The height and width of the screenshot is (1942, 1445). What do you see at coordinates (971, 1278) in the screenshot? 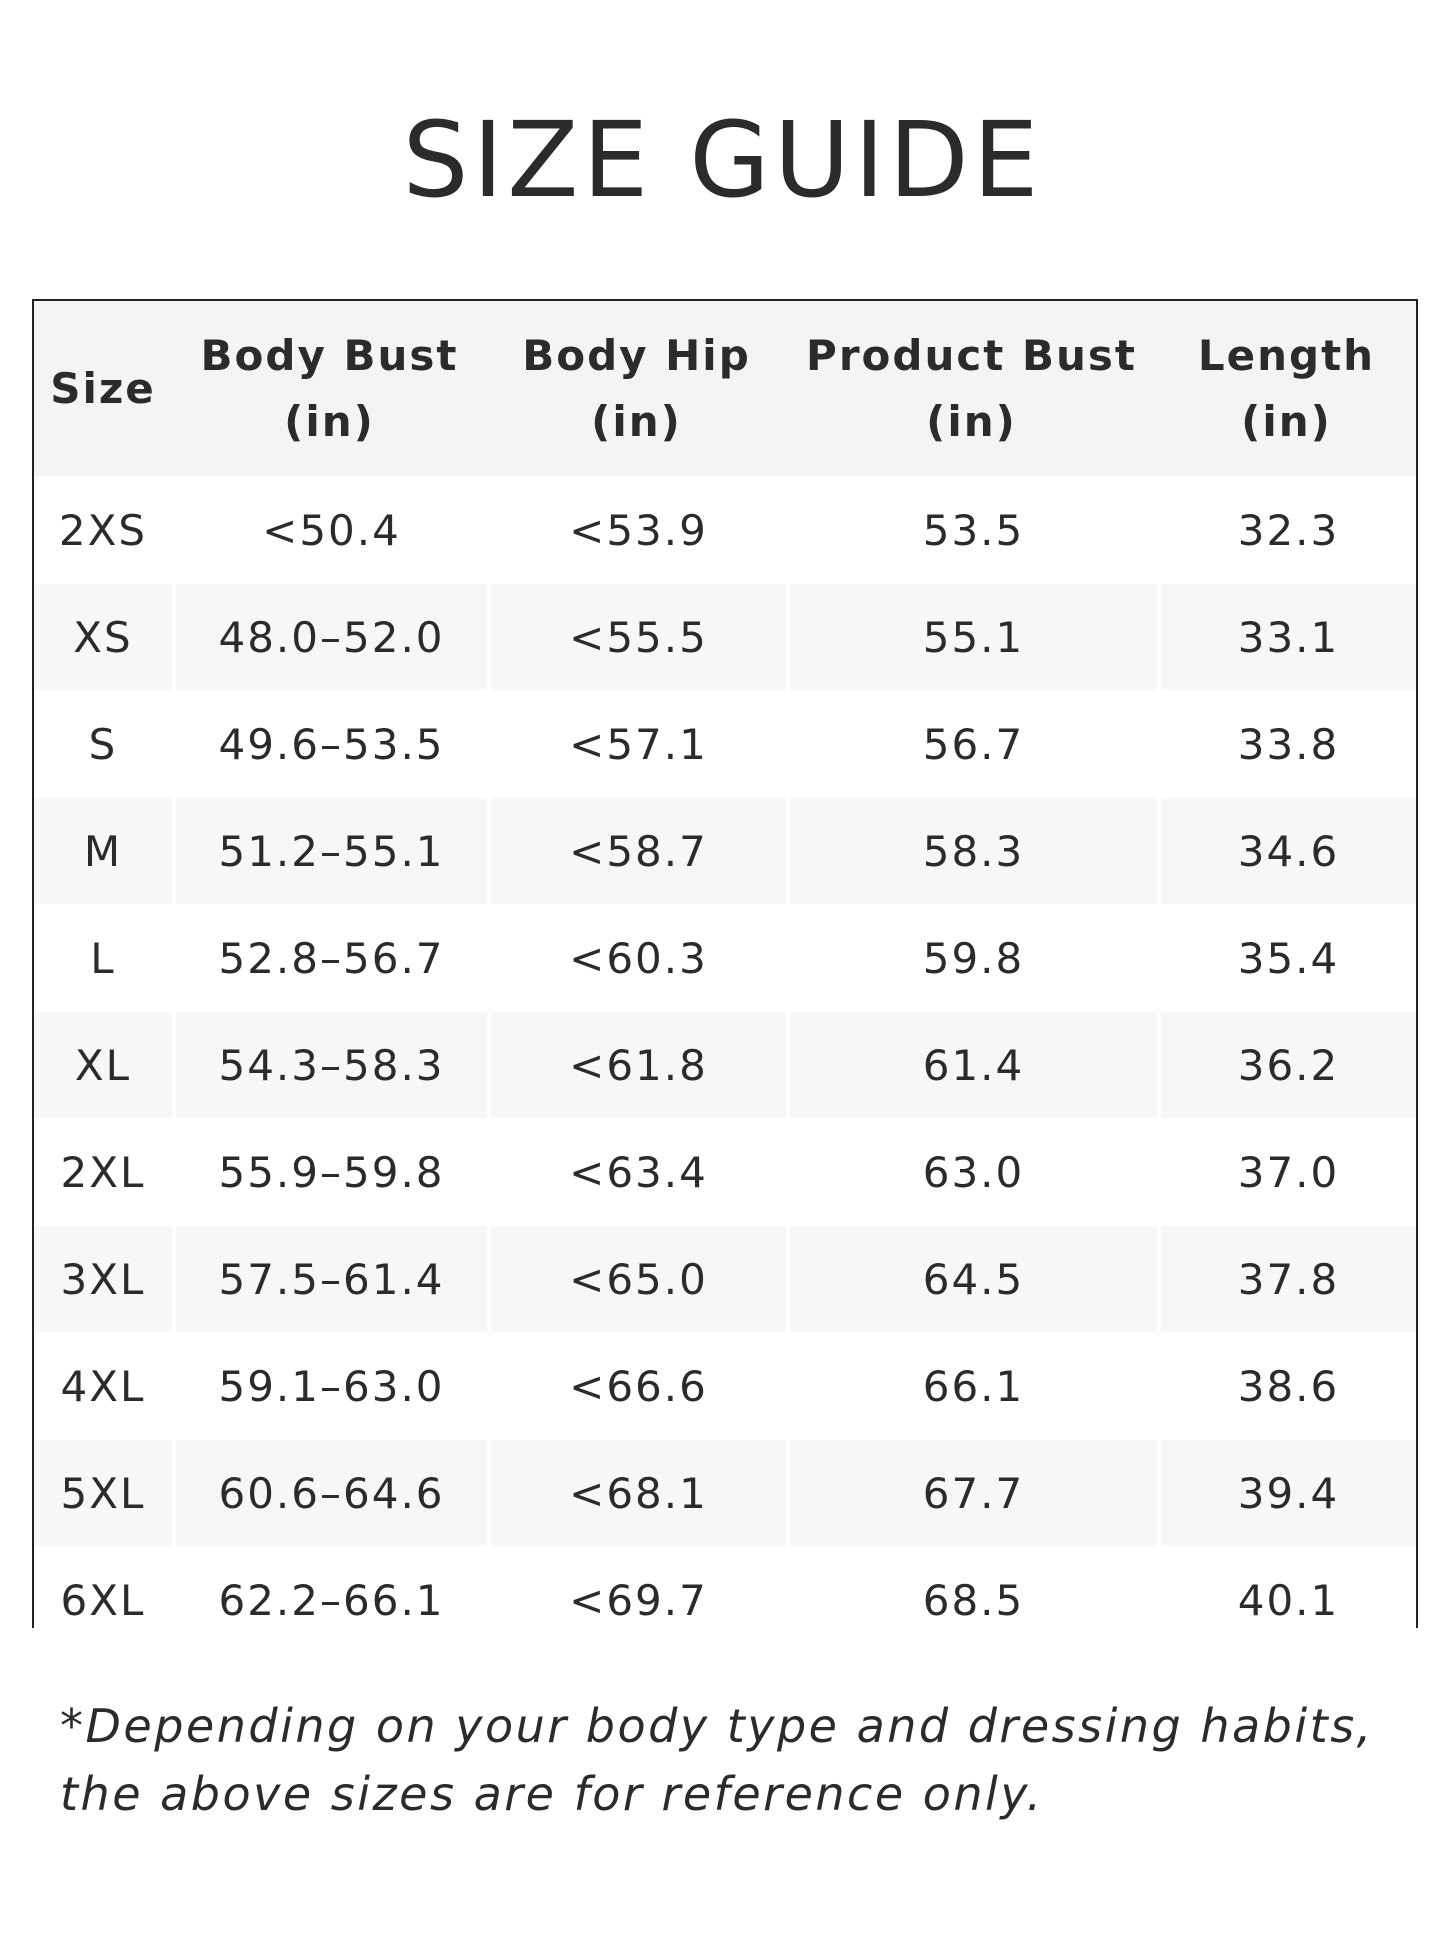
I see `table-cell: 64.5` at bounding box center [971, 1278].